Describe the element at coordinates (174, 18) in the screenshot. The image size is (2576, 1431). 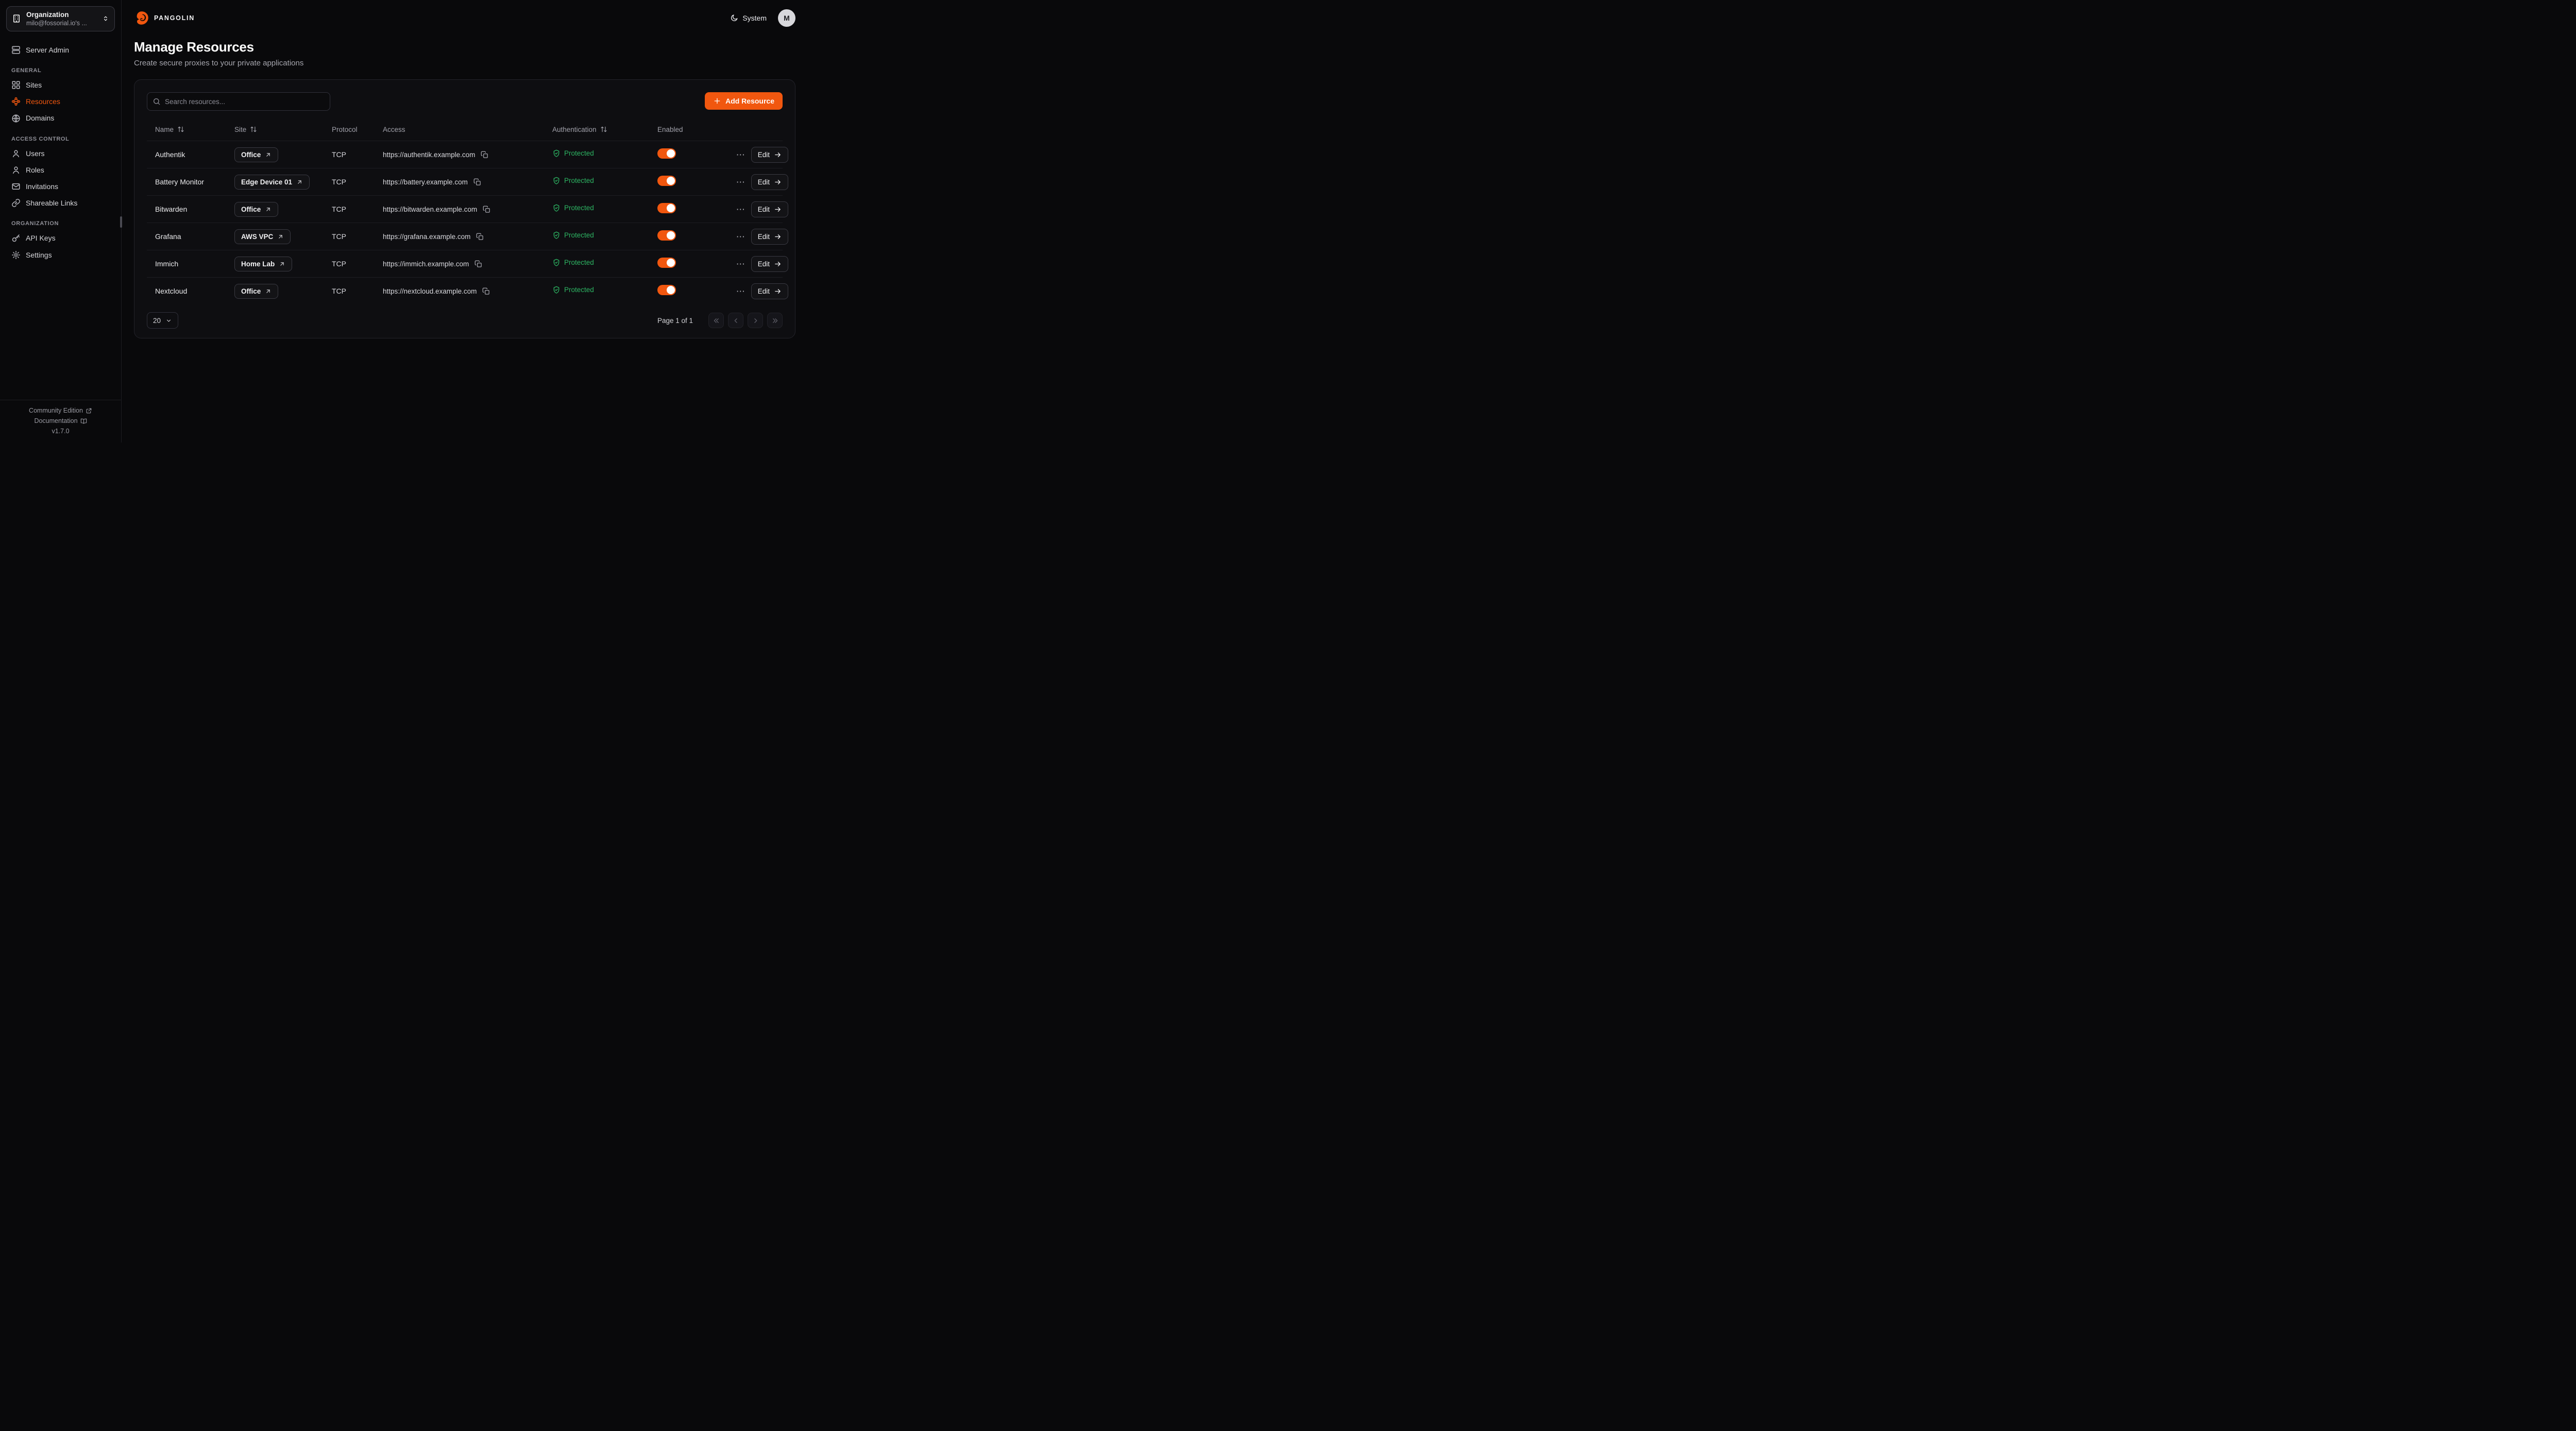
I see `brand-name: PANGOLIN` at that location.